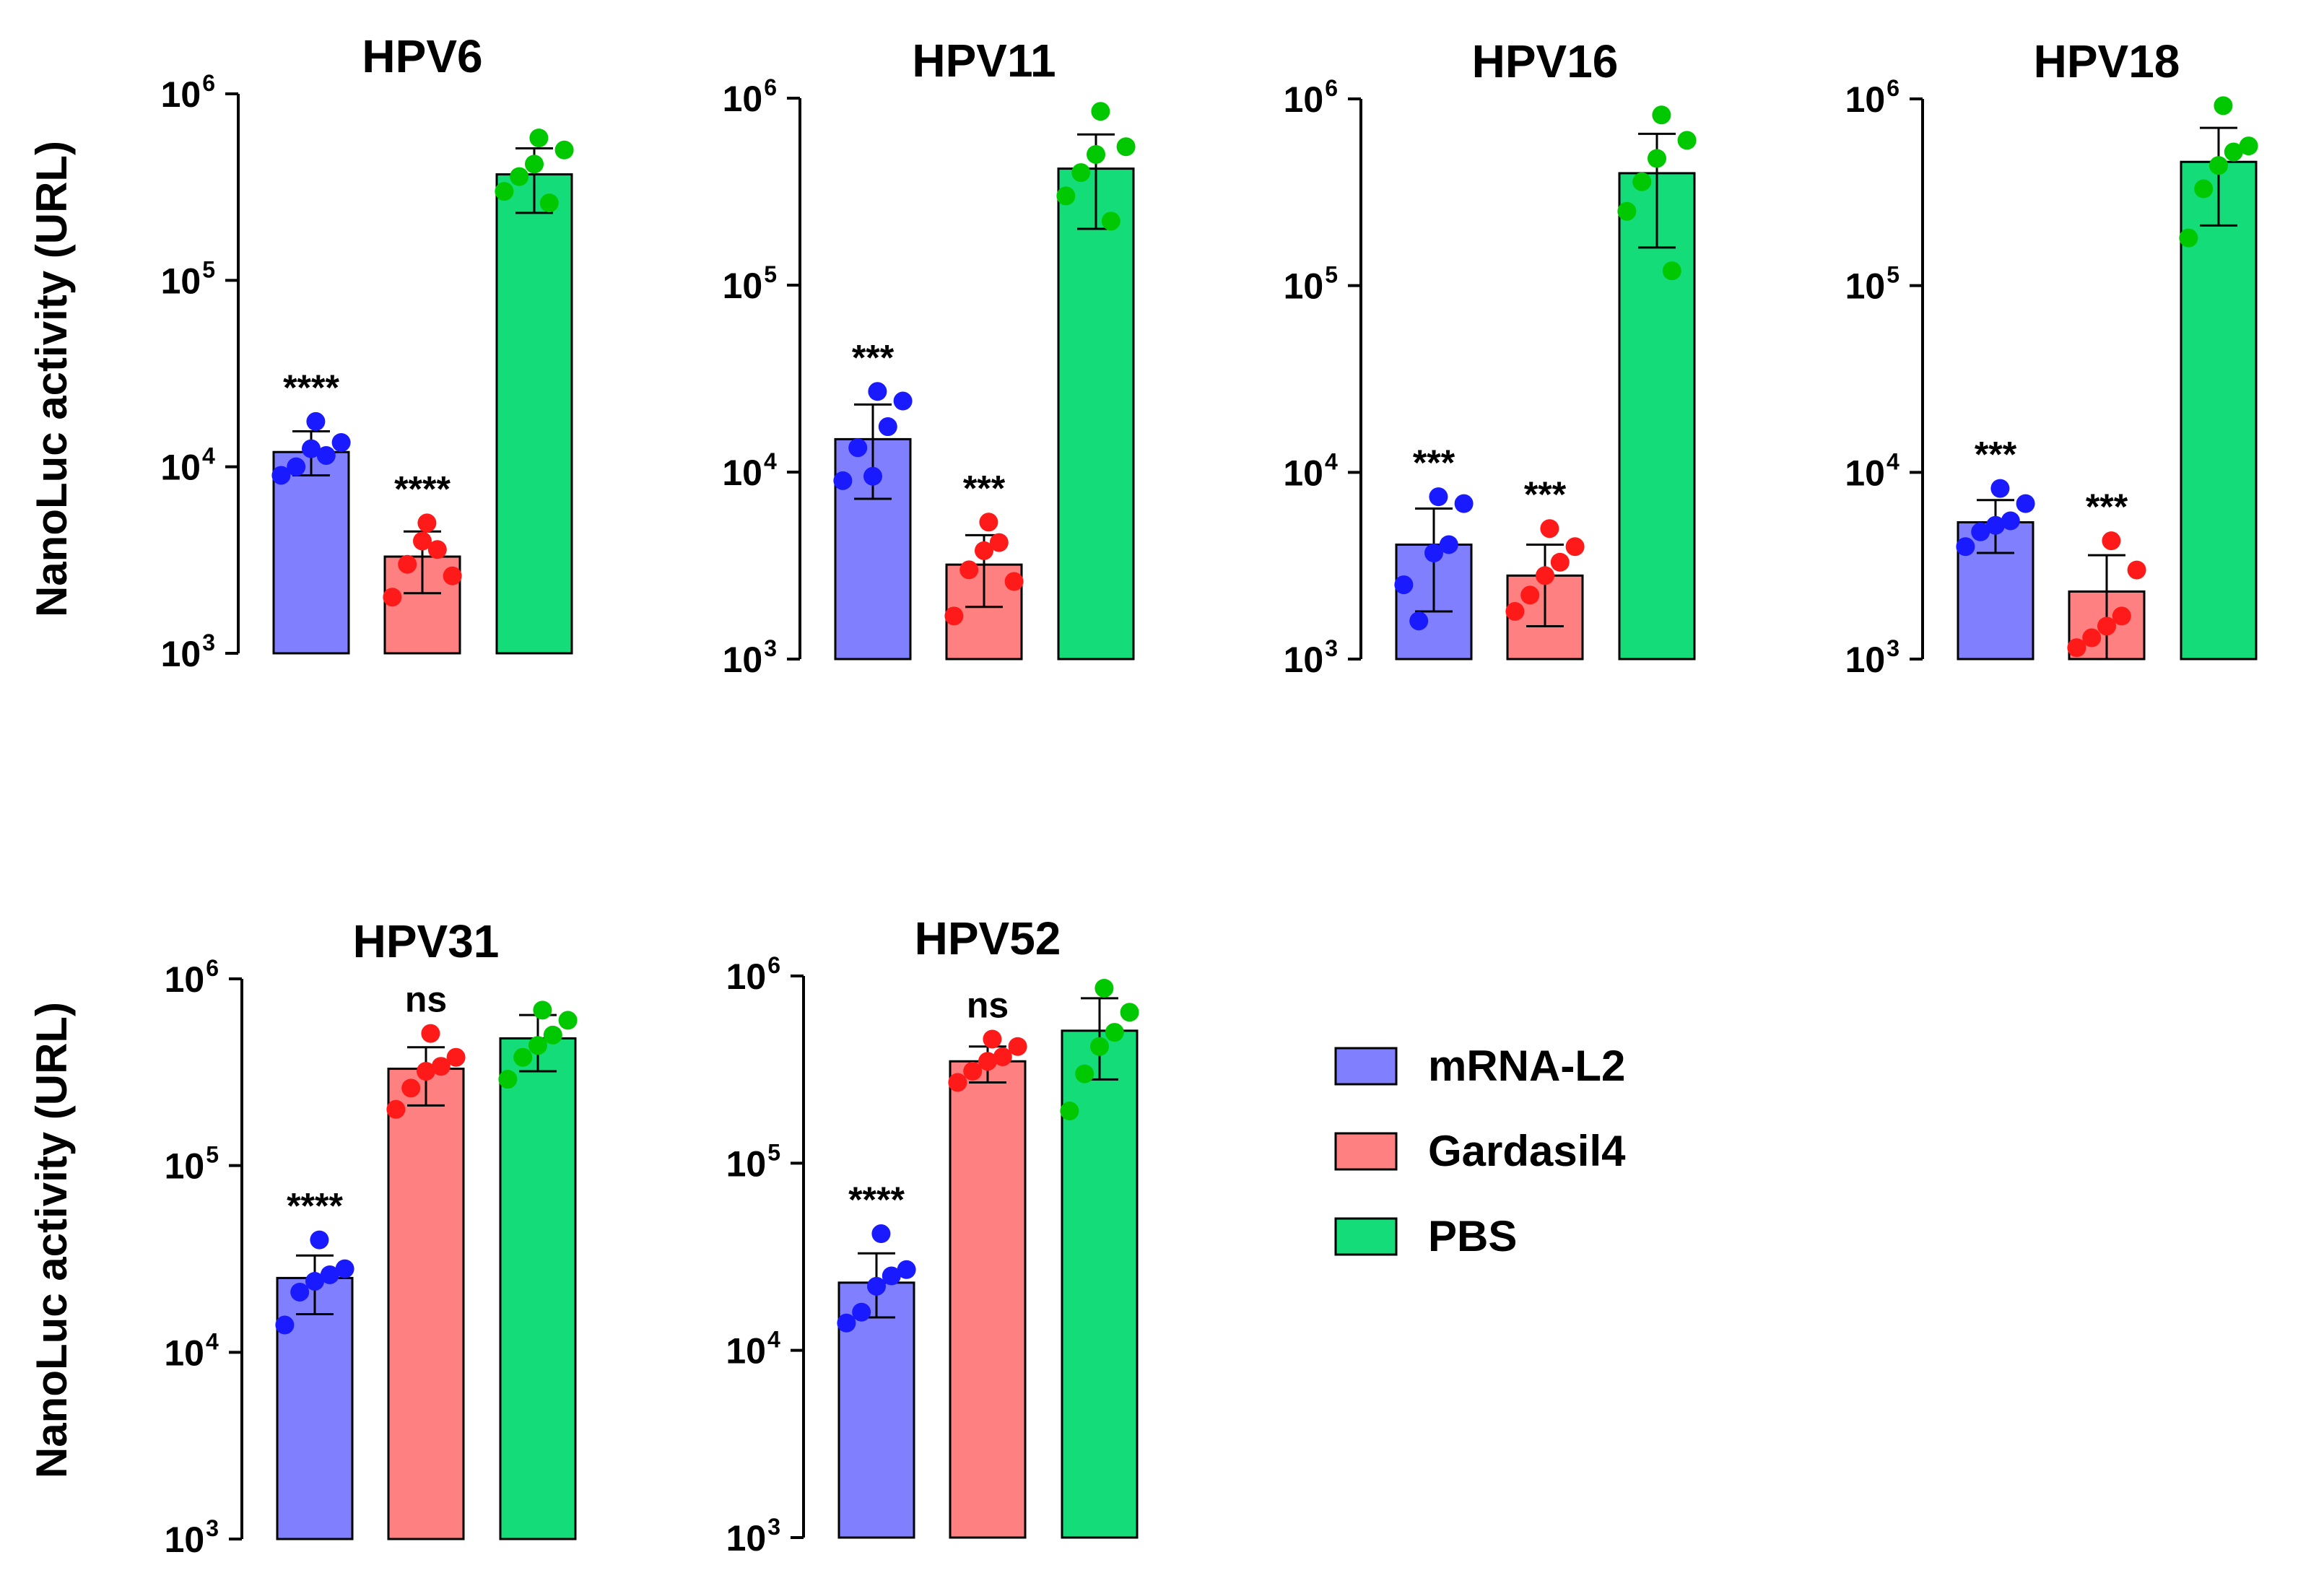 The width and height of the screenshot is (2324, 1578). Describe the element at coordinates (1480, 1151) in the screenshot. I see `legend: mRNA-L2 Gardasil4 PBS` at that location.